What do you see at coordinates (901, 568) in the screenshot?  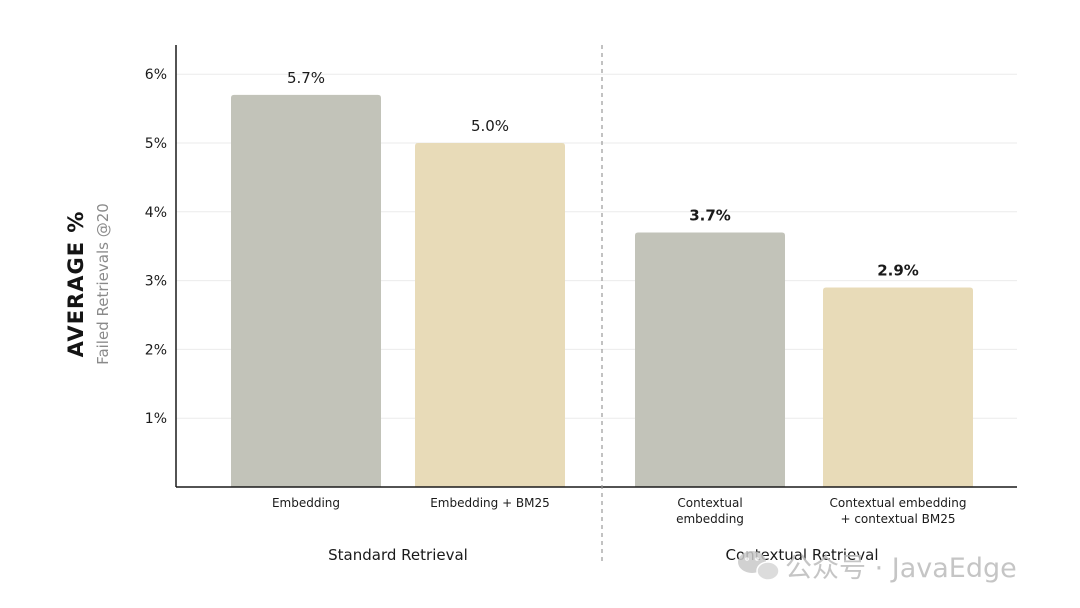 I see `watermark-text: 公众号 · JavaEdge` at bounding box center [901, 568].